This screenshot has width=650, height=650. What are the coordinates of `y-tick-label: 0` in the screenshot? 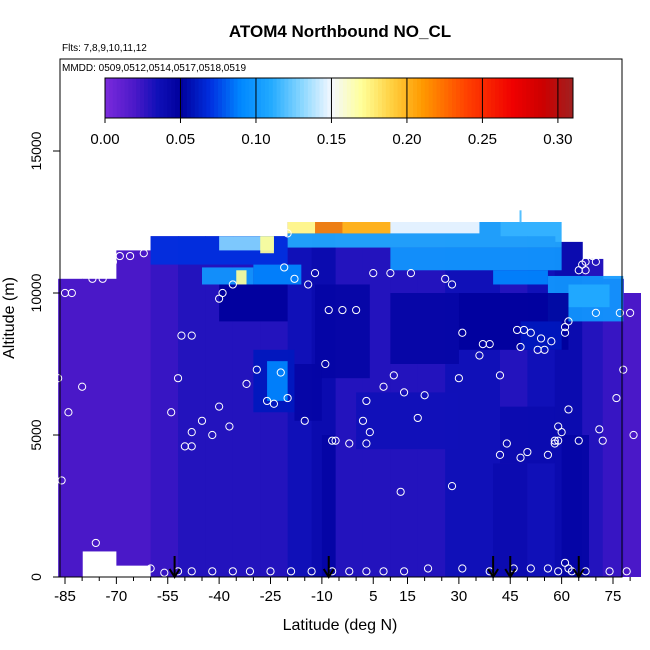 It's located at (36, 577).